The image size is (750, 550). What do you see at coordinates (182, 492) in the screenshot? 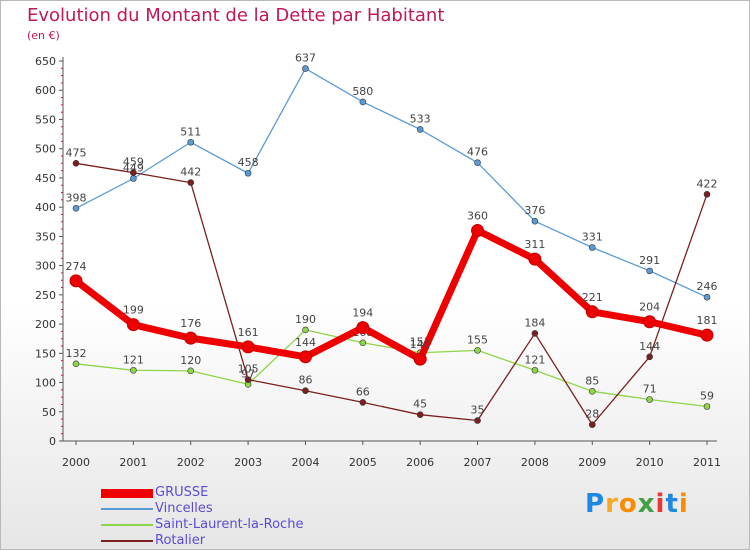
I see `legend-label: GRUSSE` at bounding box center [182, 492].